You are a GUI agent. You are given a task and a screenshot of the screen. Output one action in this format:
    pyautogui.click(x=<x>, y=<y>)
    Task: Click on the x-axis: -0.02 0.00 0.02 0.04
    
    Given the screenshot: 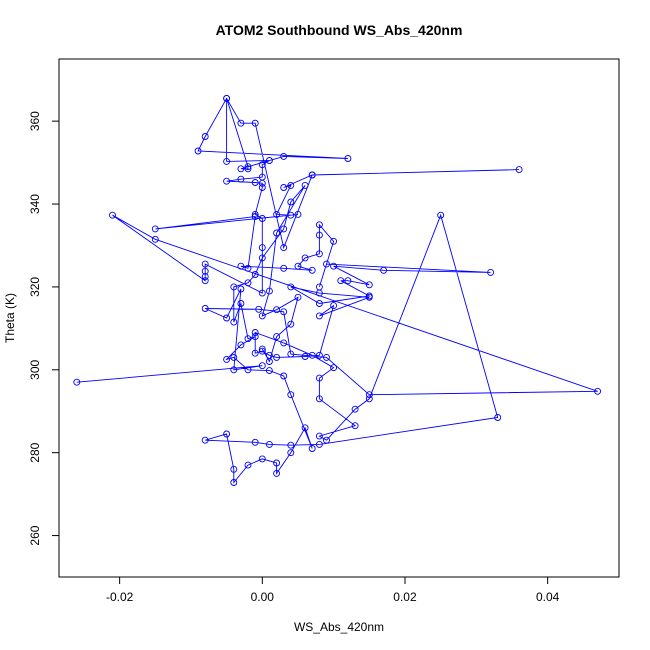 What is the action you would take?
    pyautogui.click(x=333, y=590)
    